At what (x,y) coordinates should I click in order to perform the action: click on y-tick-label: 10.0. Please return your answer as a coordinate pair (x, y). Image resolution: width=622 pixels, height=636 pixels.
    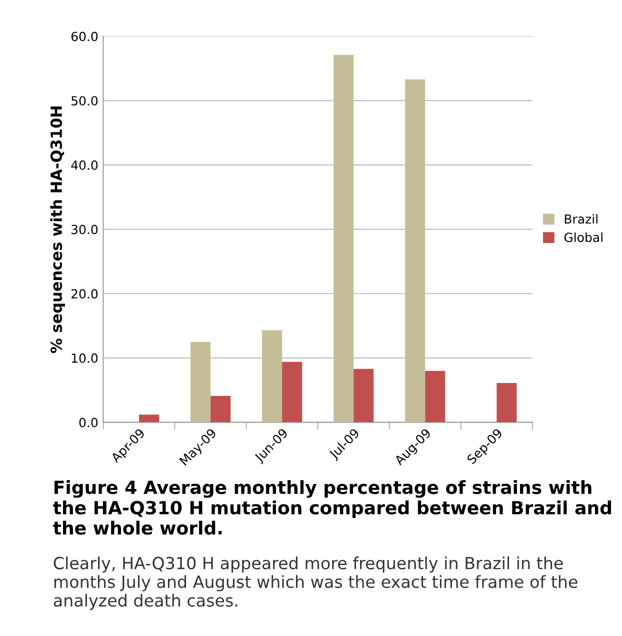
    Looking at the image, I should click on (85, 358).